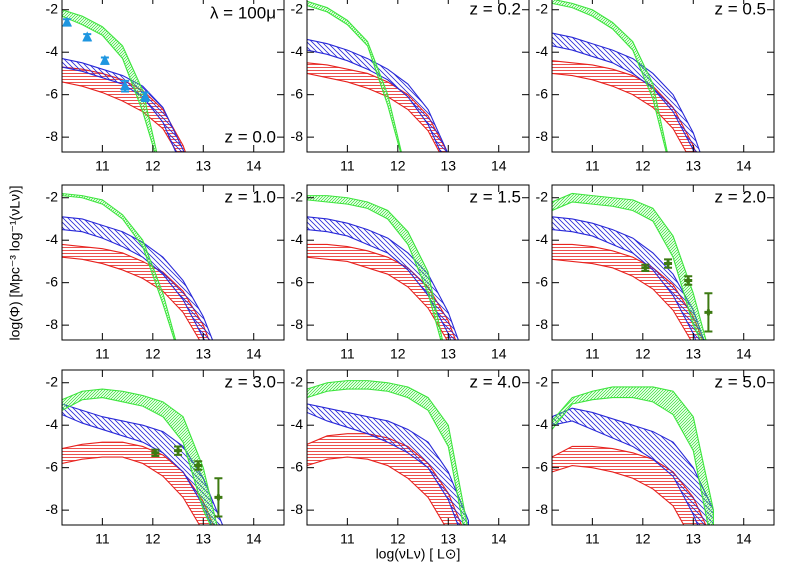 This screenshot has height=571, width=789. What do you see at coordinates (250, 381) in the screenshot?
I see `panel-label: z = 3.0` at bounding box center [250, 381].